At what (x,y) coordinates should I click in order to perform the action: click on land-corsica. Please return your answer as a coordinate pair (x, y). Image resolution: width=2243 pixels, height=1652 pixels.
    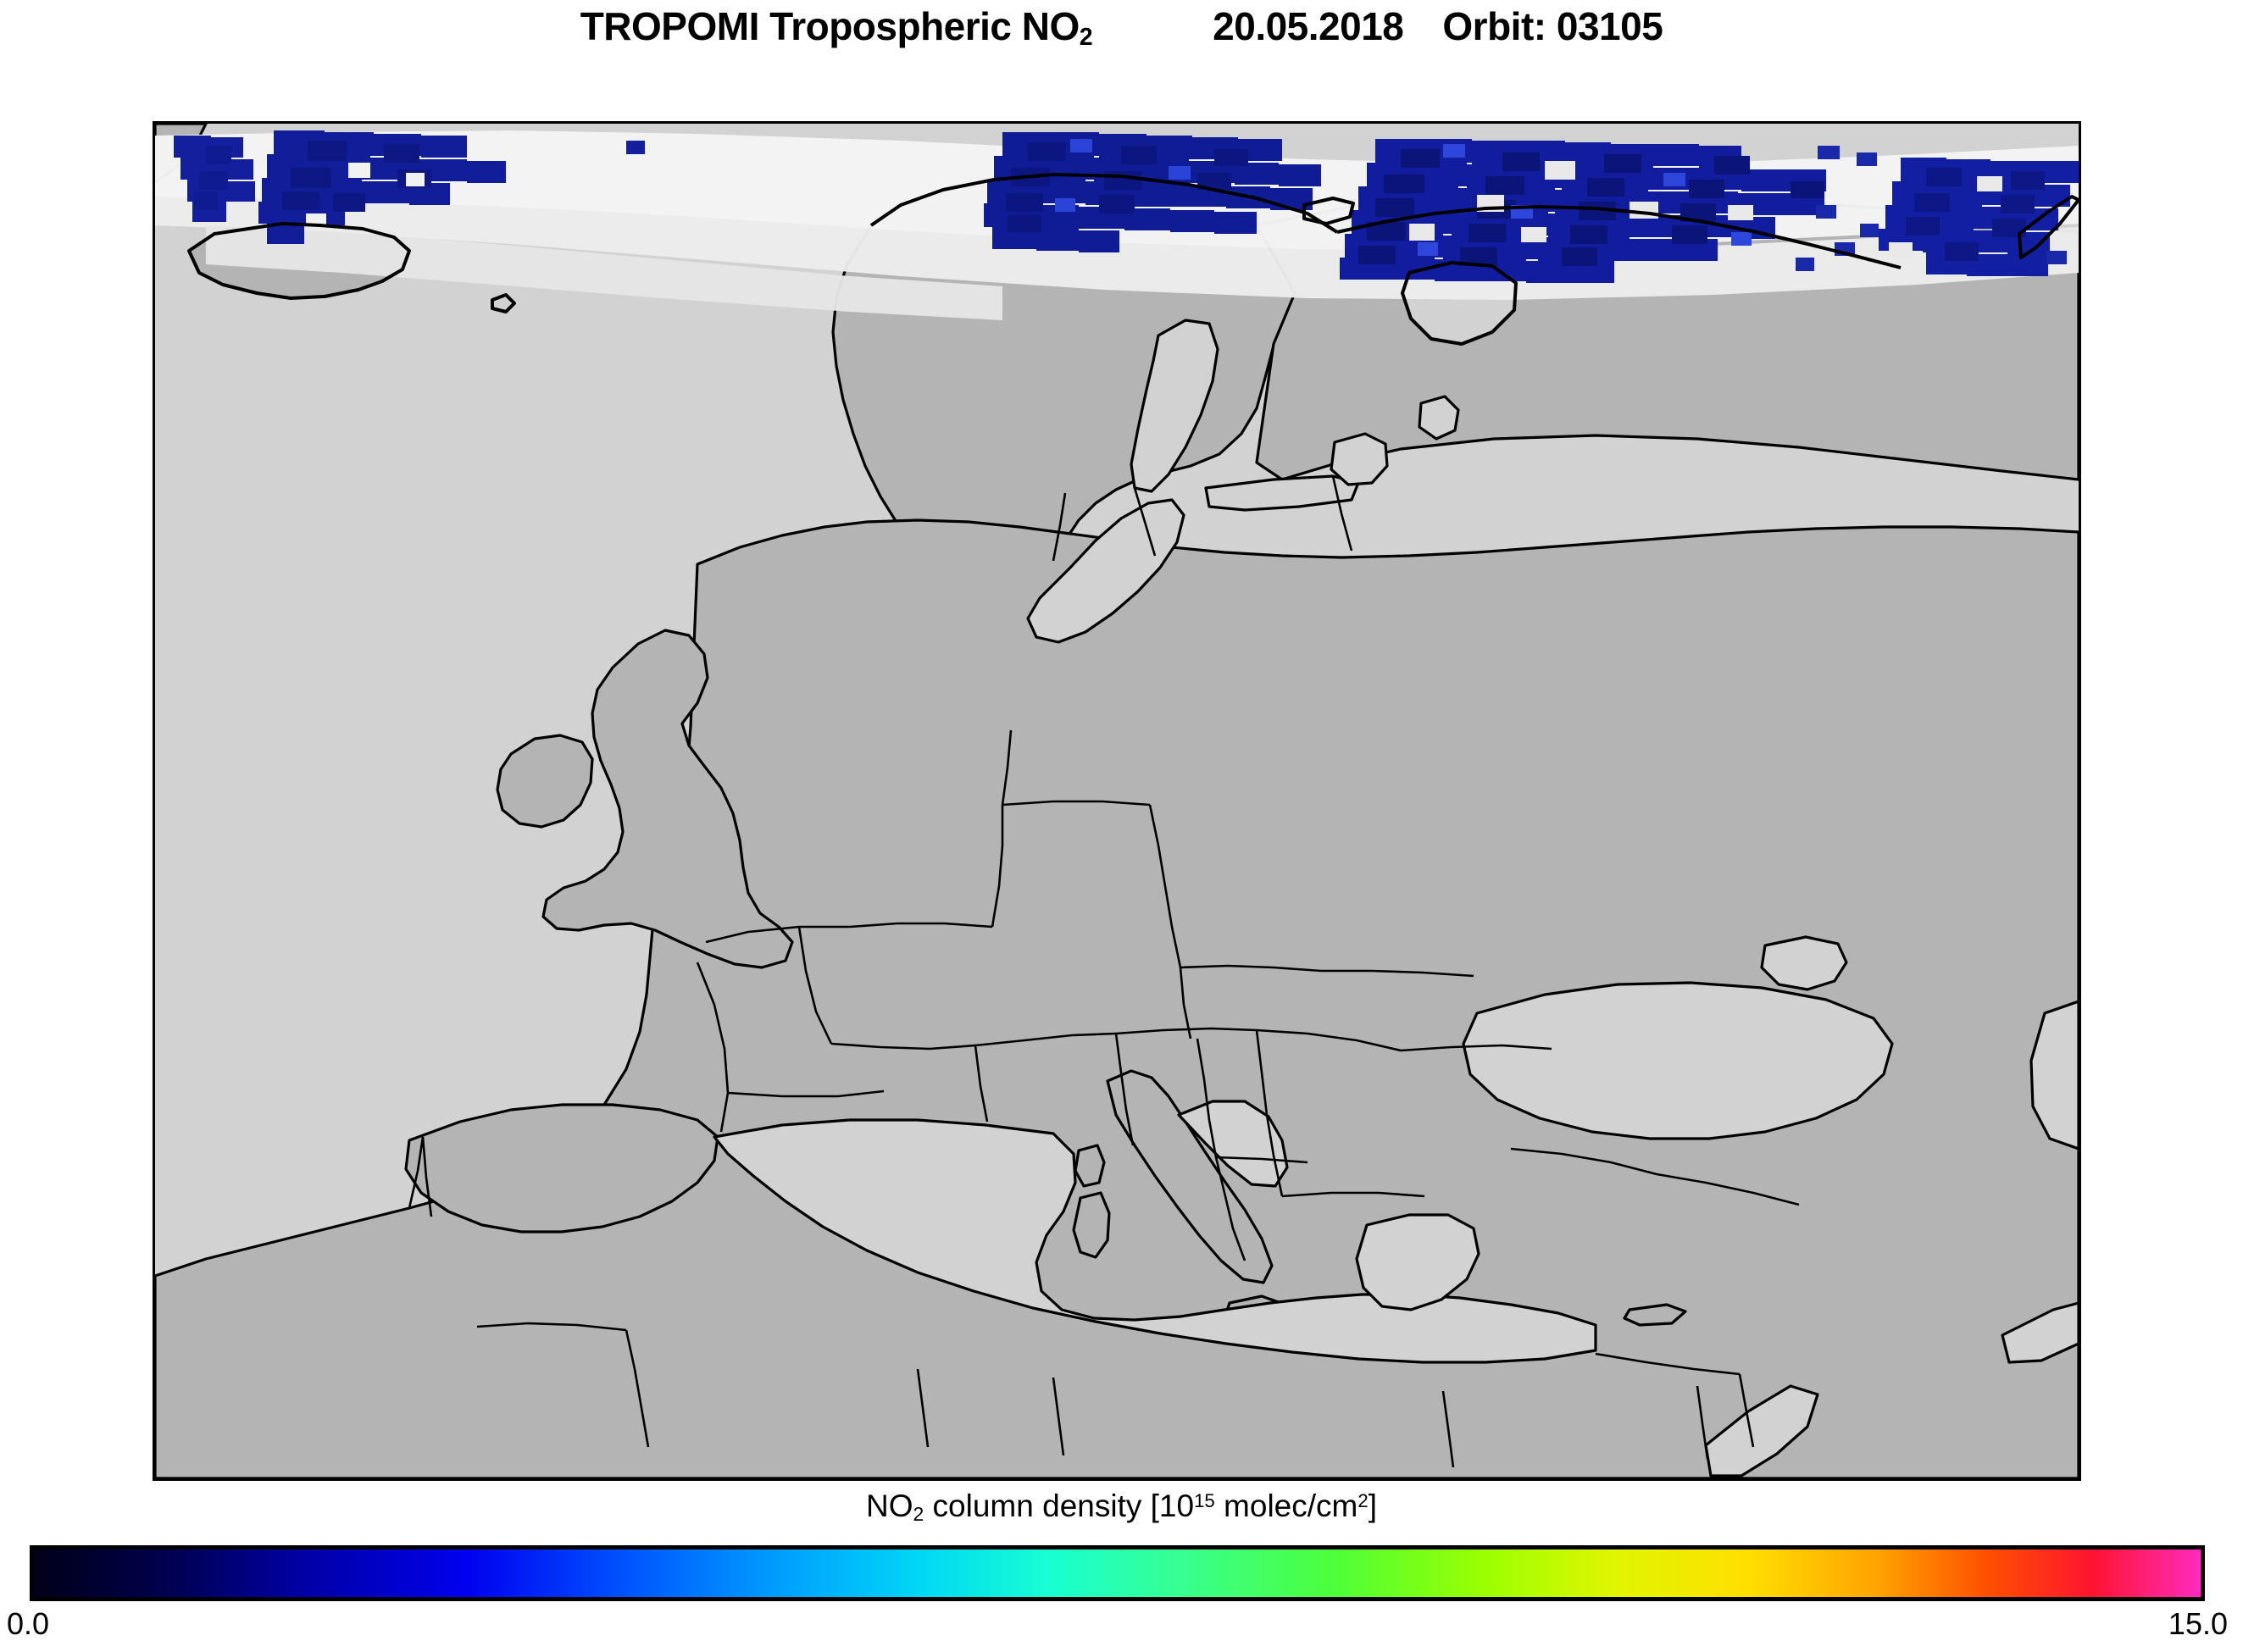
    Looking at the image, I should click on (1090, 1166).